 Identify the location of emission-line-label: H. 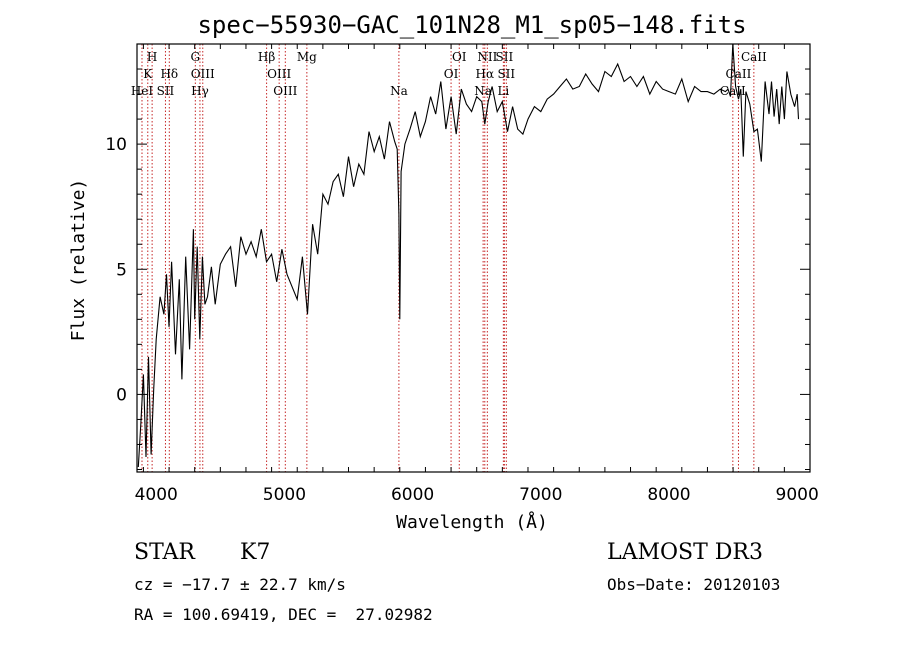
(152, 57).